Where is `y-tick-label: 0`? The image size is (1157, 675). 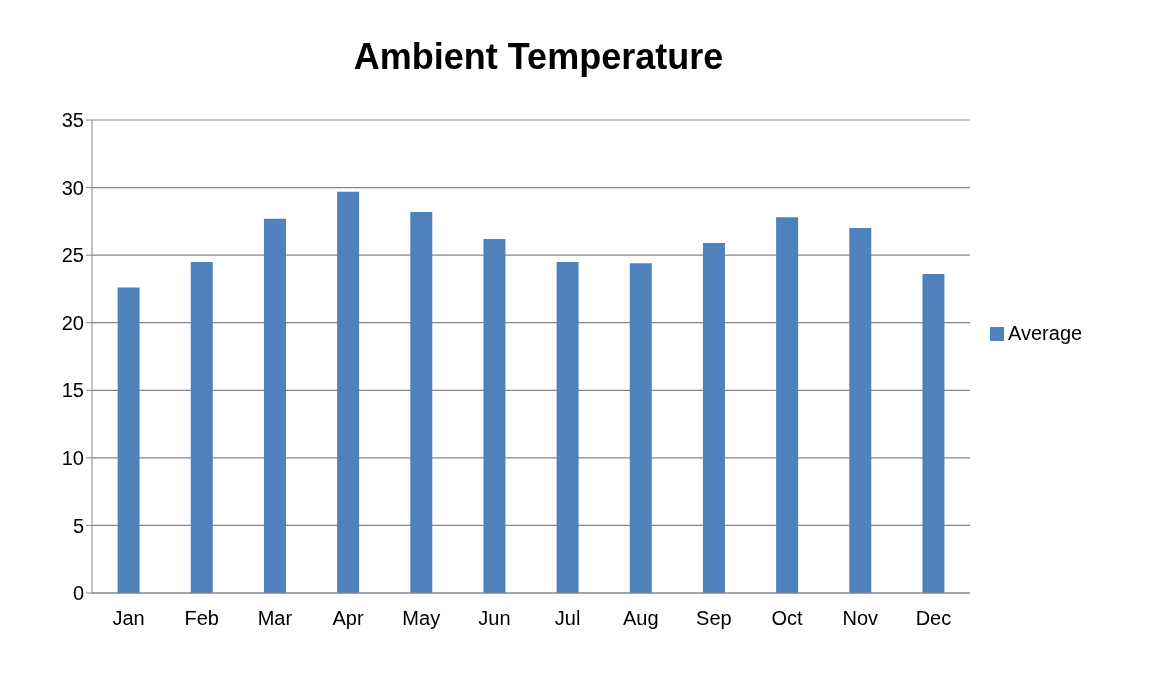 y-tick-label: 0 is located at coordinates (78, 593).